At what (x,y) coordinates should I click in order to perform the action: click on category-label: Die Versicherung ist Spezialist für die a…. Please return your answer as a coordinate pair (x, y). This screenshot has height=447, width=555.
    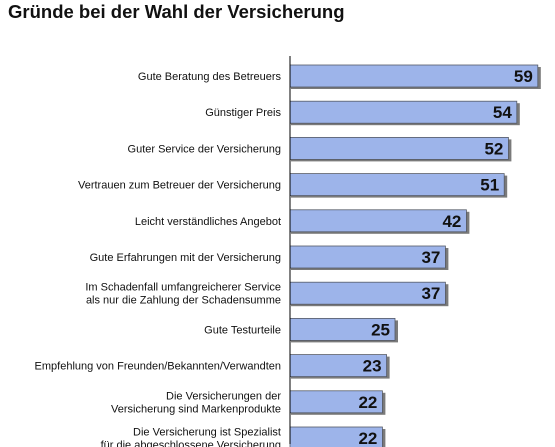
    Looking at the image, I should click on (191, 437).